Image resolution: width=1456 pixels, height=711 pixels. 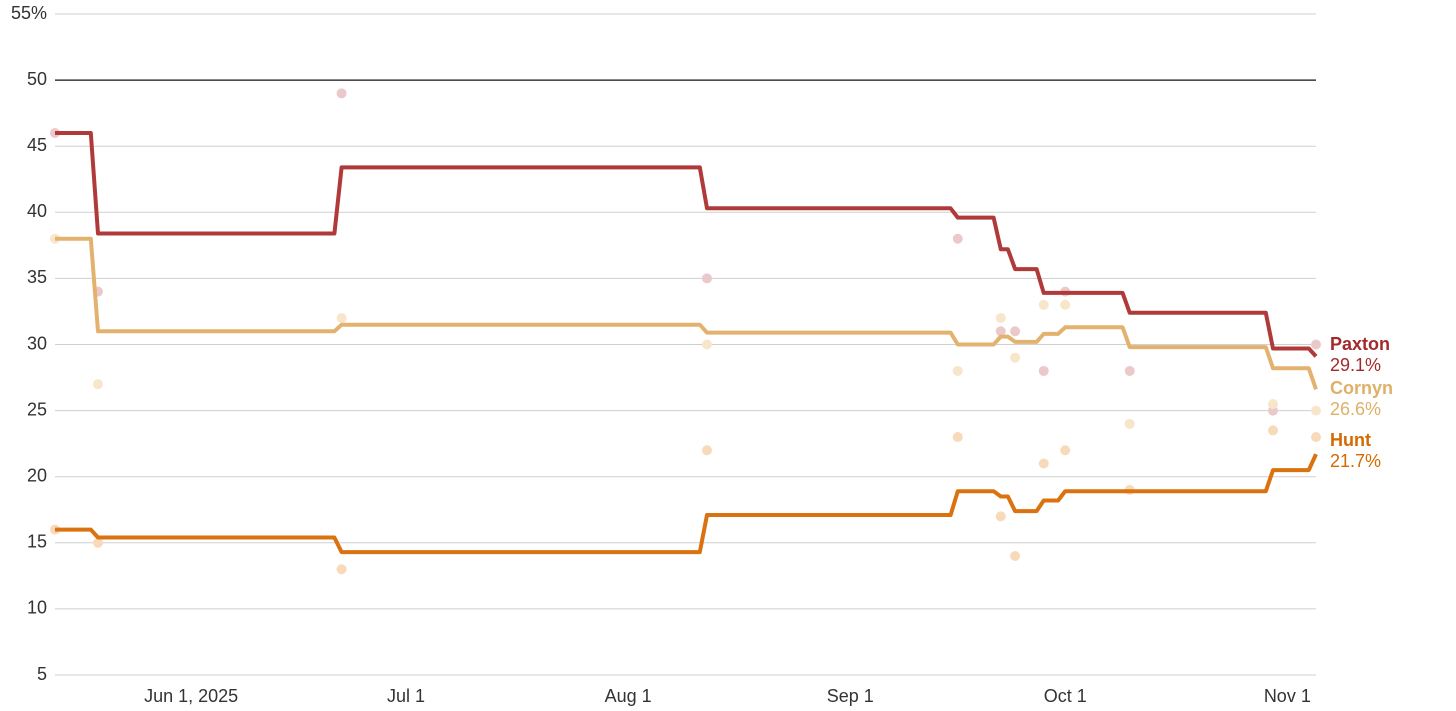 I want to click on x-tick-label: Oct 1, so click(x=1065, y=696).